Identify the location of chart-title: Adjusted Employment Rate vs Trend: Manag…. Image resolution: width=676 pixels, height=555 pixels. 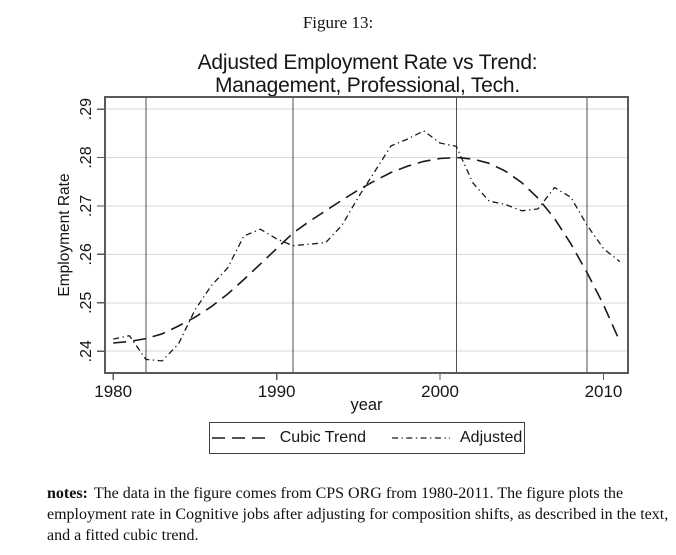
(367, 74).